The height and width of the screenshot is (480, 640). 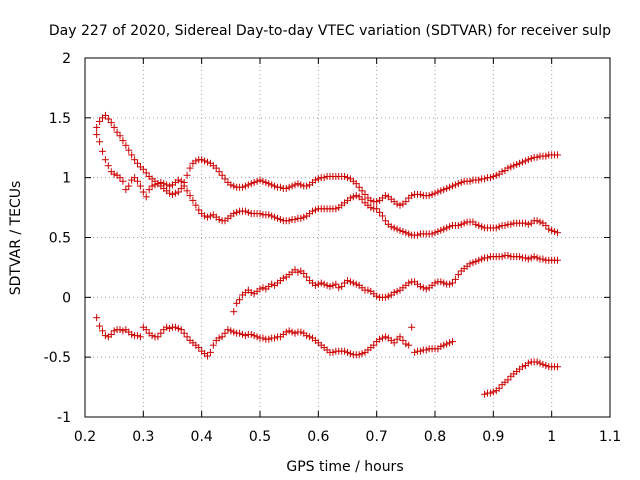 I want to click on y-tick-label: 2, so click(x=66, y=59).